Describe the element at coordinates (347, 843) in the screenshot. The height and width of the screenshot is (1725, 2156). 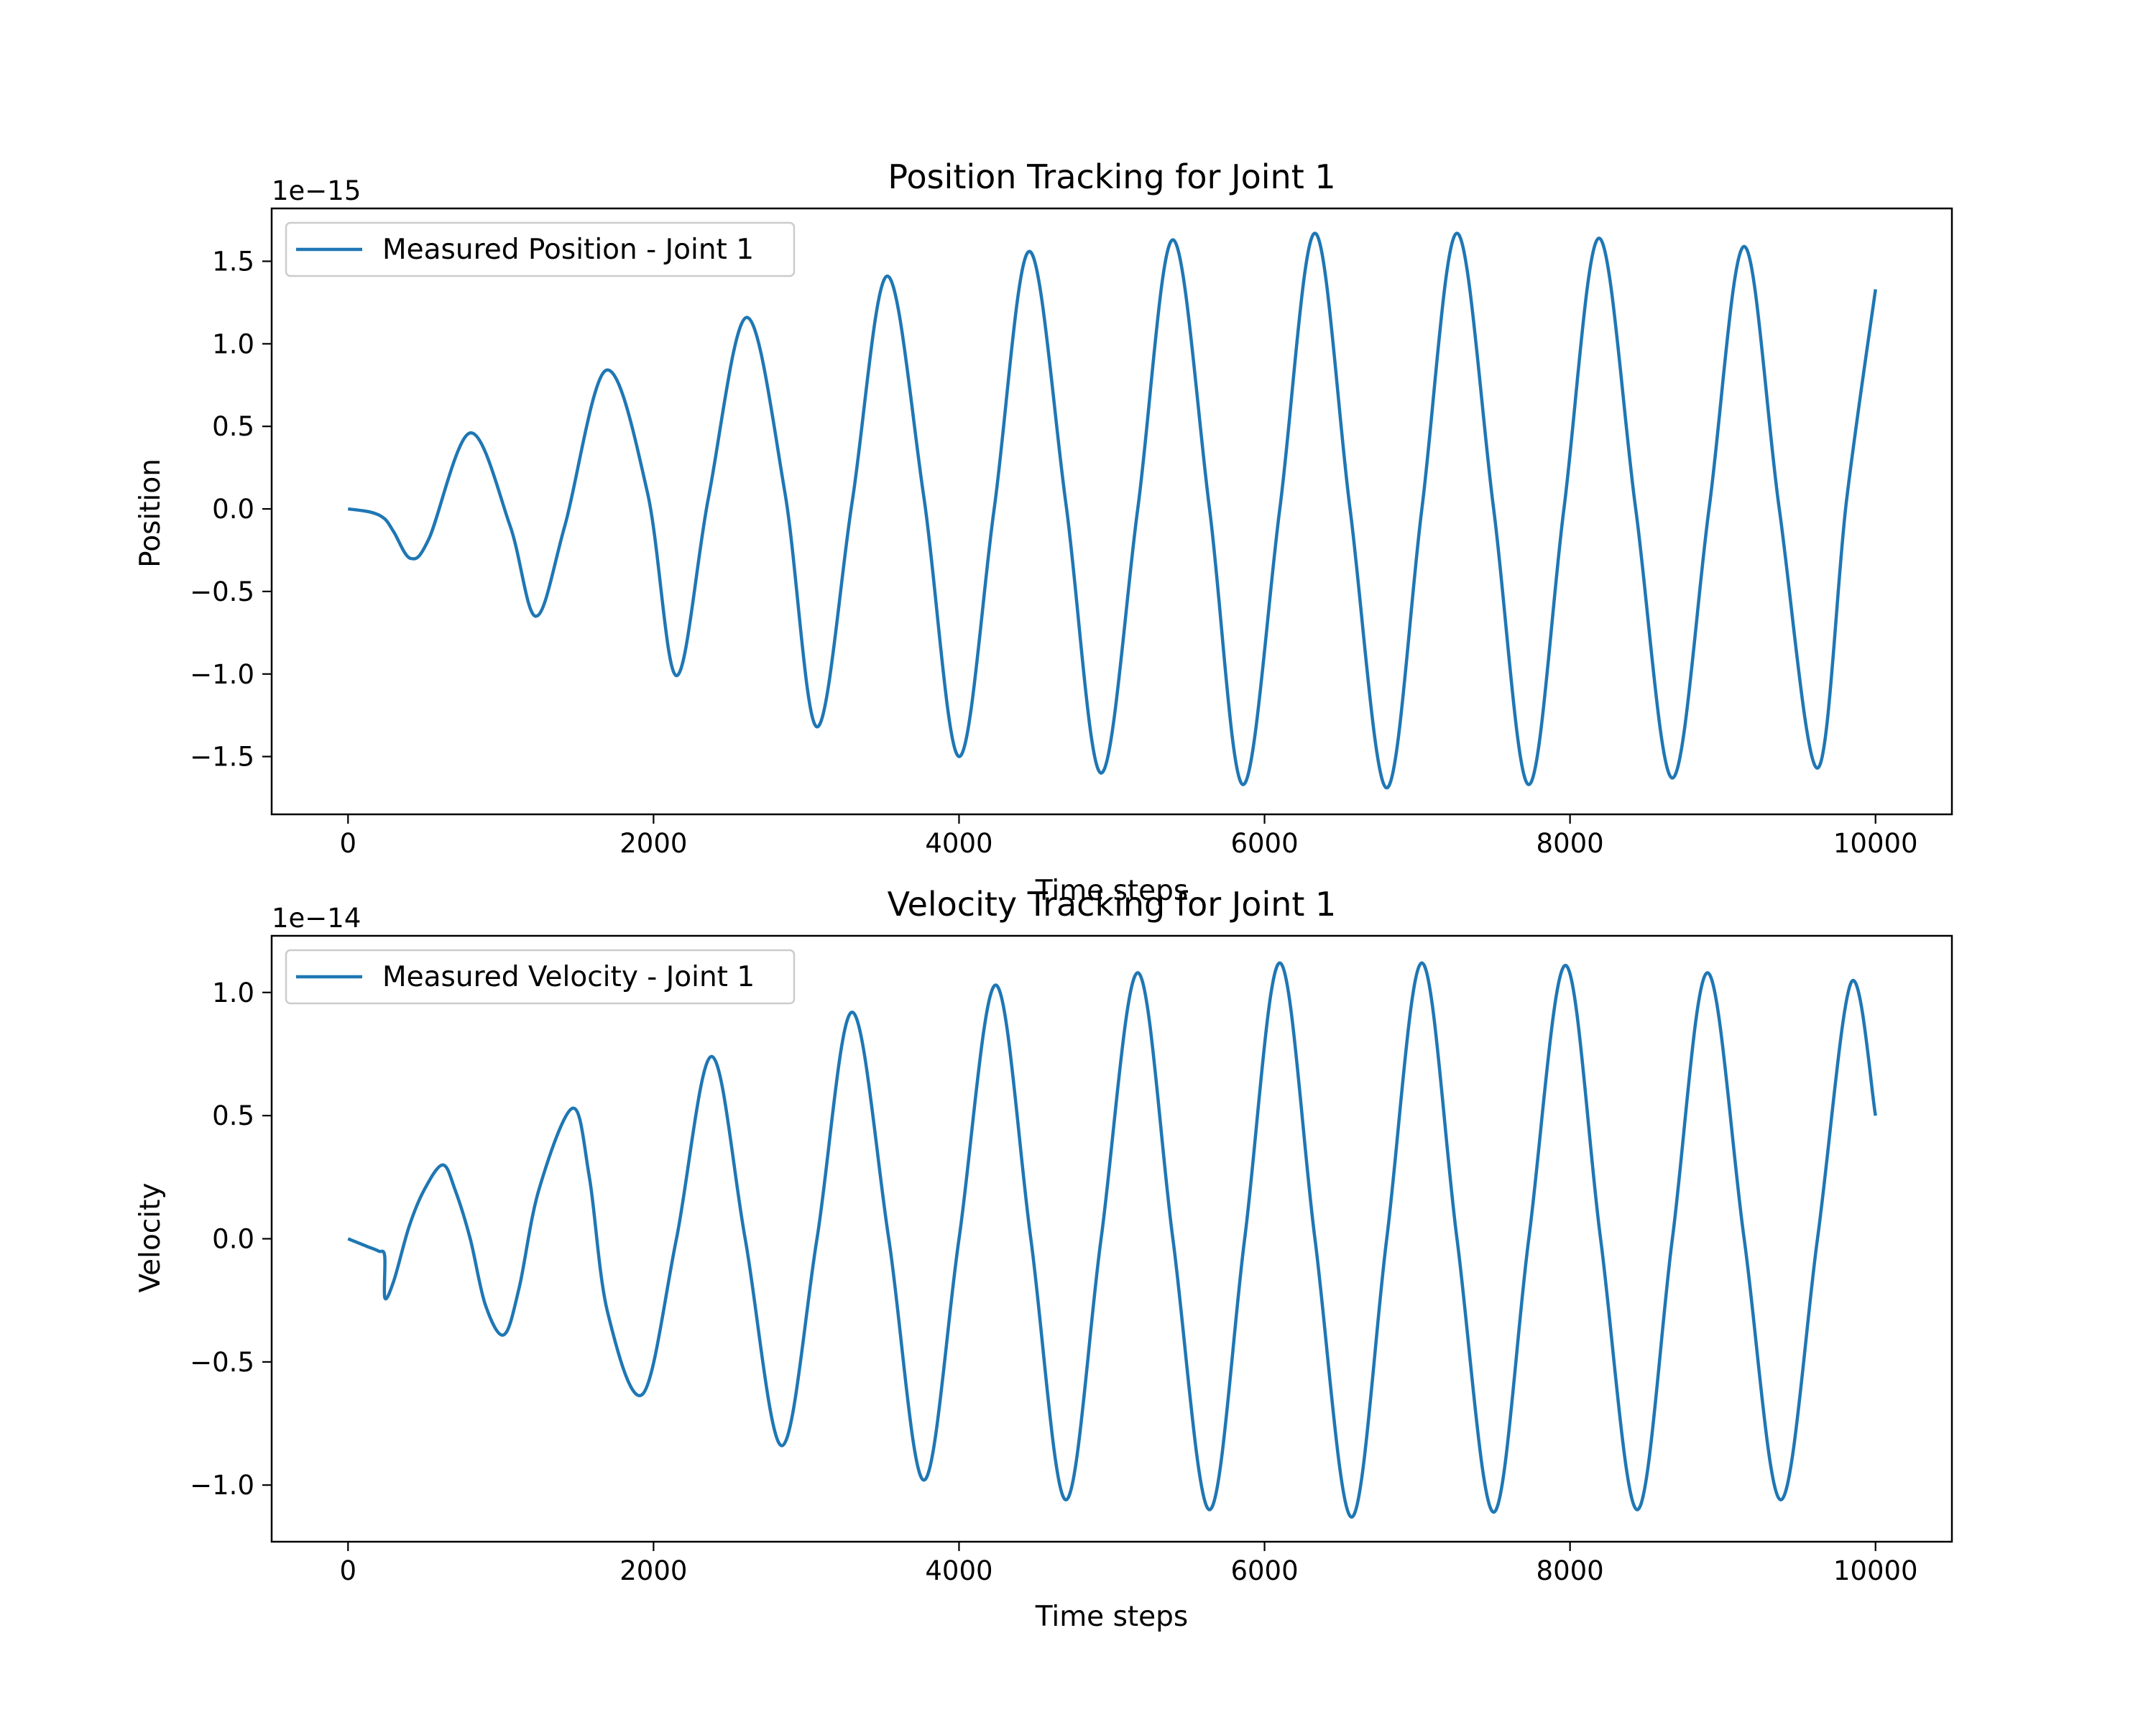
I see `position-x-tick-label: 0` at that location.